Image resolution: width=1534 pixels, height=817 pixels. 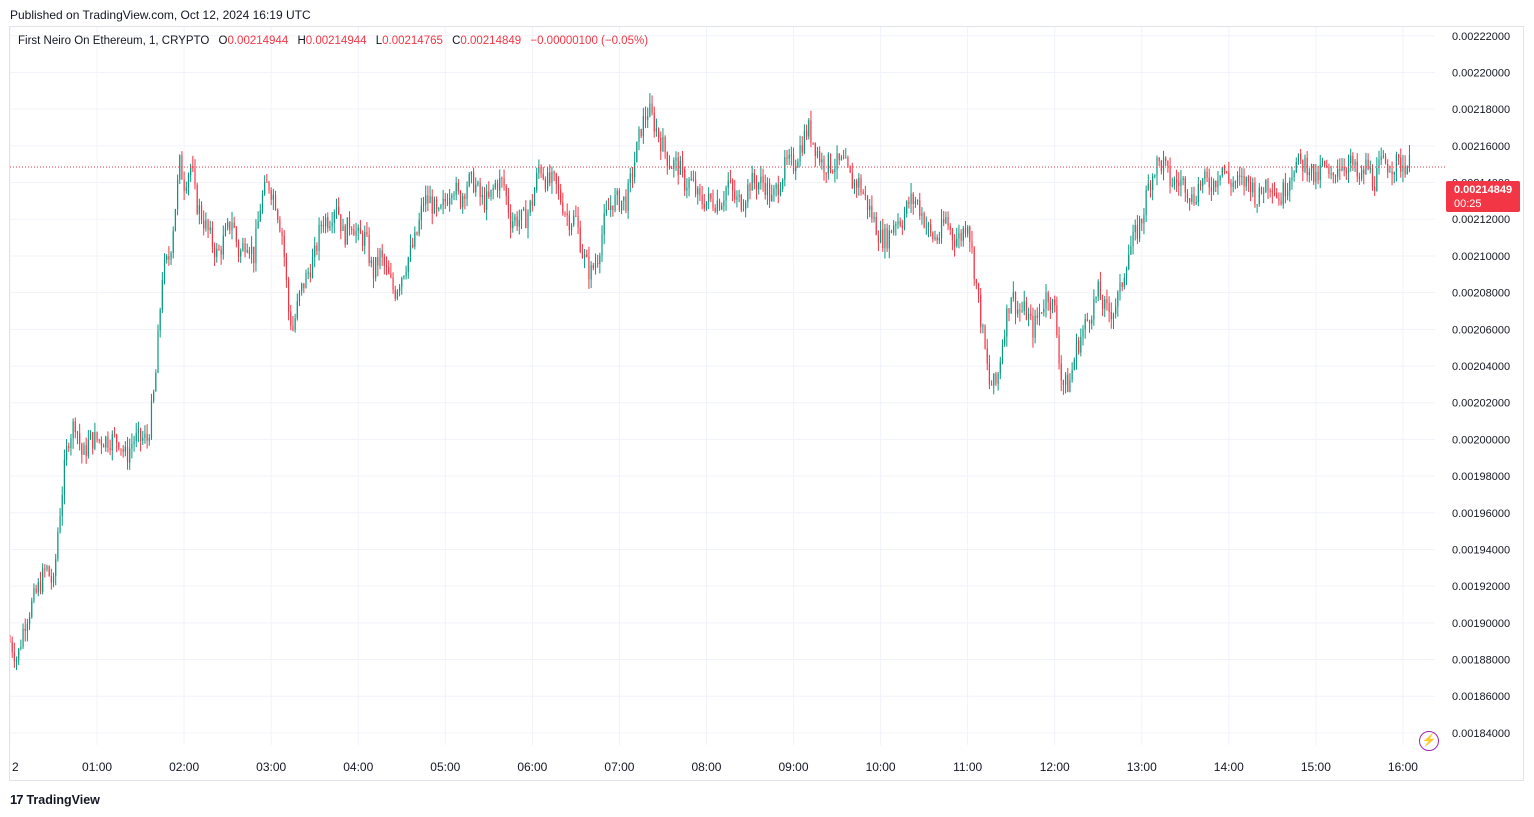 What do you see at coordinates (967, 767) in the screenshot?
I see `x-tick-label: 11:00` at bounding box center [967, 767].